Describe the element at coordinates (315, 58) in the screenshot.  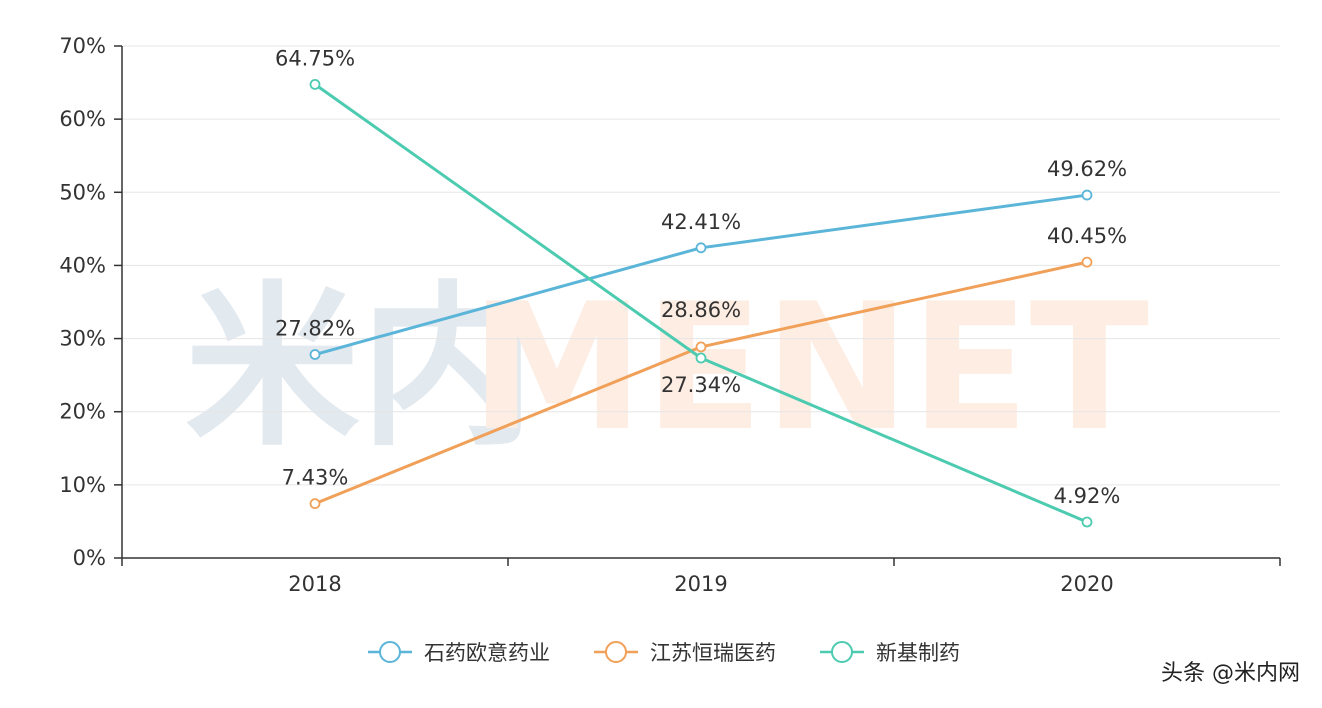
I see `data-label-2-0: 64.75%` at that location.